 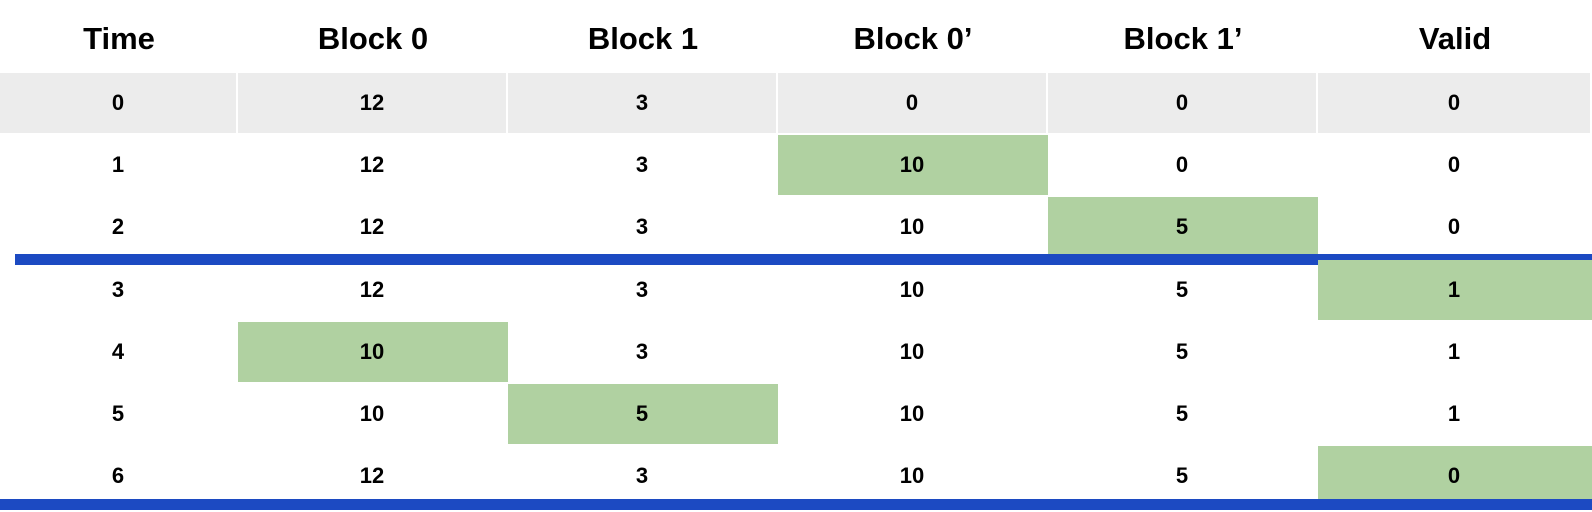 What do you see at coordinates (796, 504) in the screenshot?
I see `blue-bottom-border-line` at bounding box center [796, 504].